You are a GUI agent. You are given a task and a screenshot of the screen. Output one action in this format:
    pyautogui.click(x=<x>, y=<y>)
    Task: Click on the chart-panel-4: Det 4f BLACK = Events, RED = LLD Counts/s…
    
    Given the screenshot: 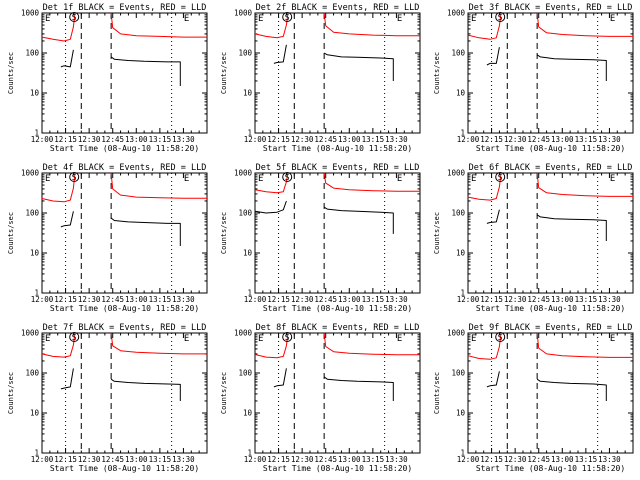 What is the action you would take?
    pyautogui.click(x=107, y=238)
    